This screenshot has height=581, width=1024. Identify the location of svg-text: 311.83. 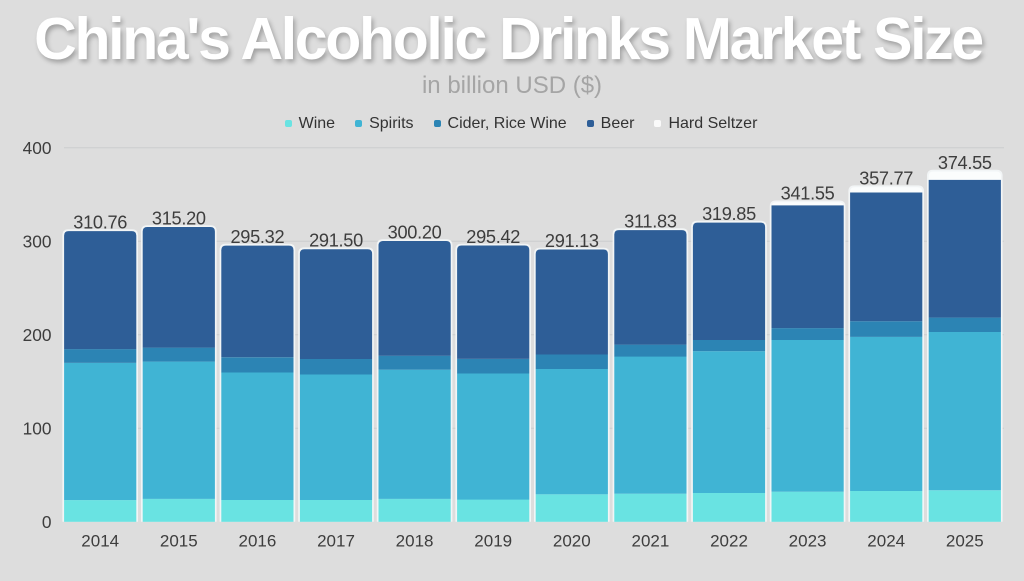
(650, 221).